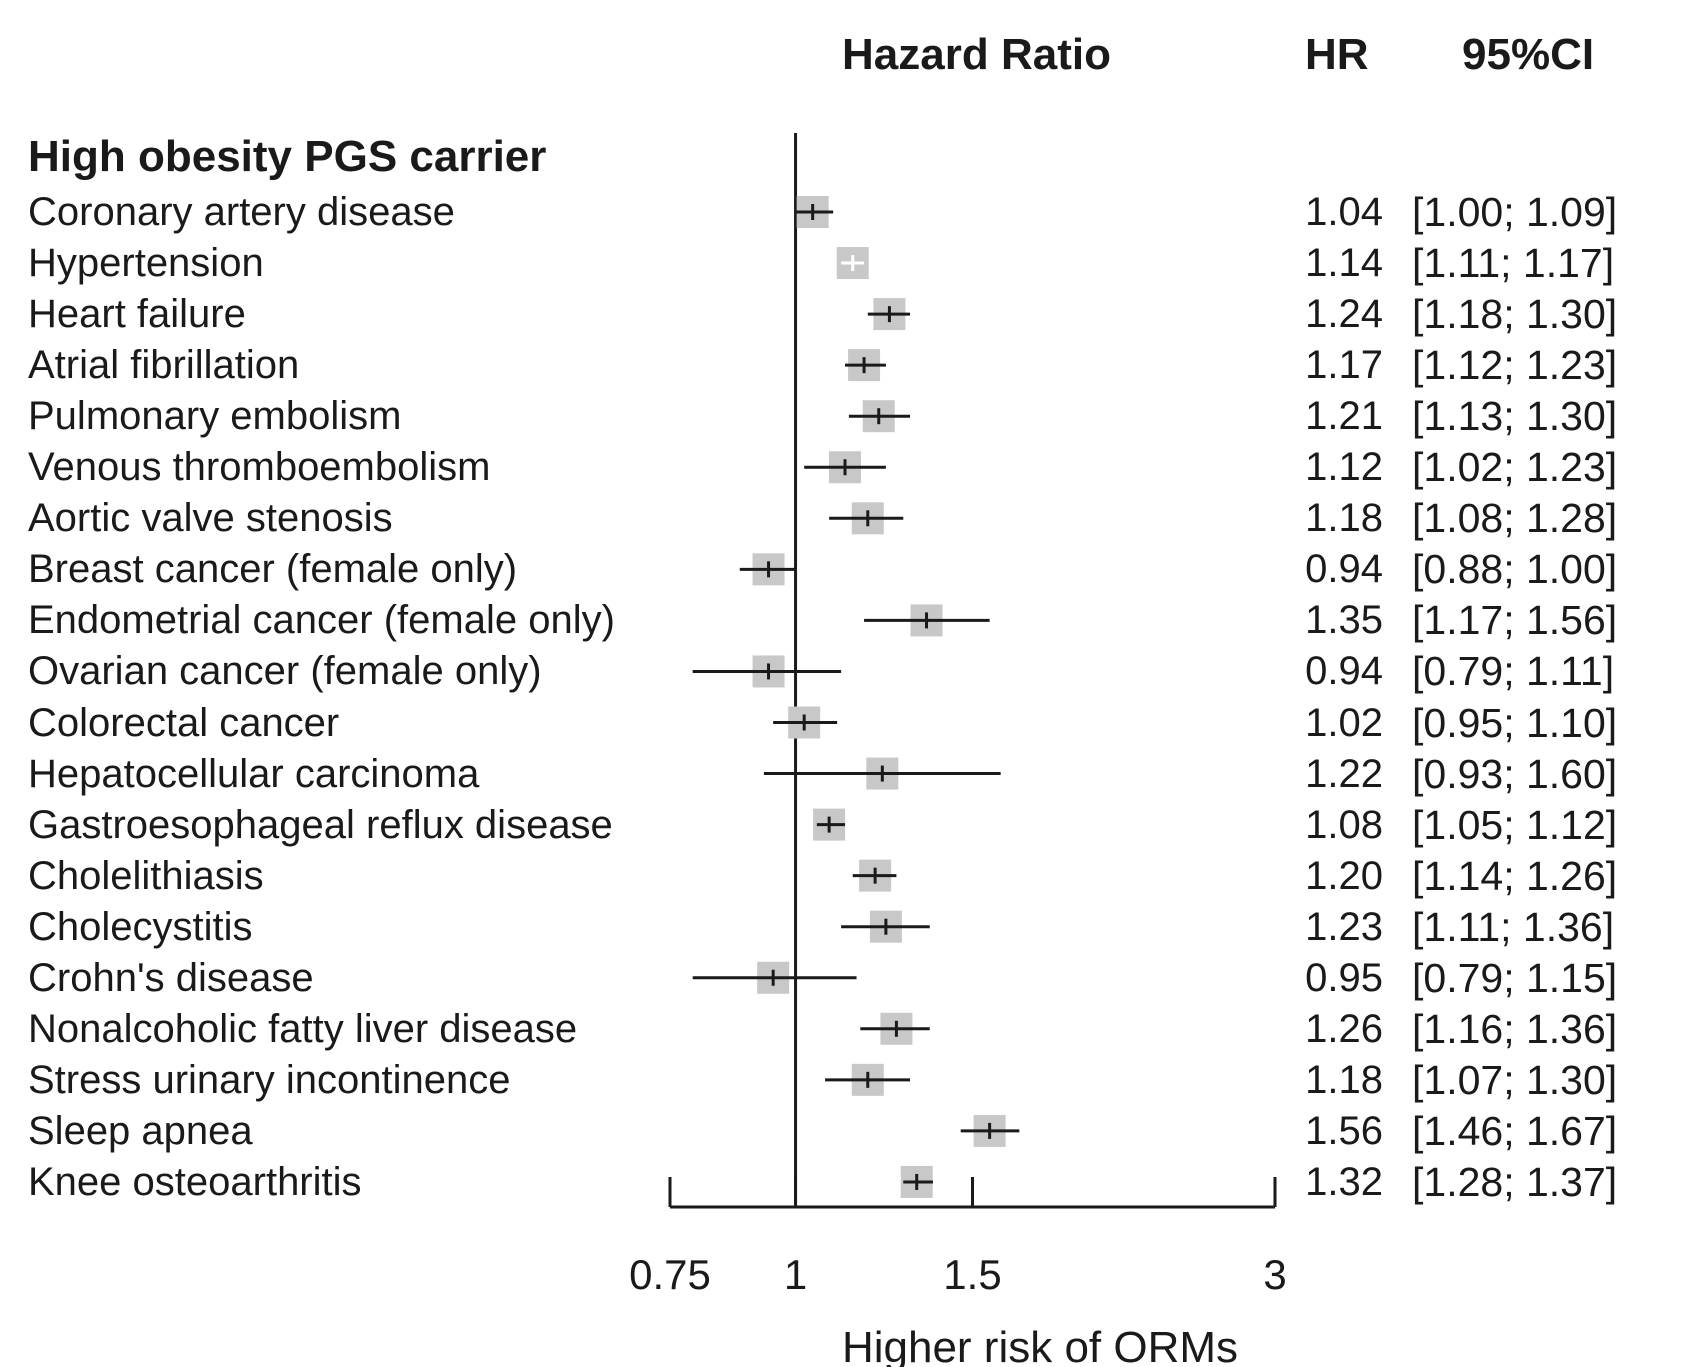 The height and width of the screenshot is (1367, 1685). I want to click on hr-value: 1.02, so click(1344, 722).